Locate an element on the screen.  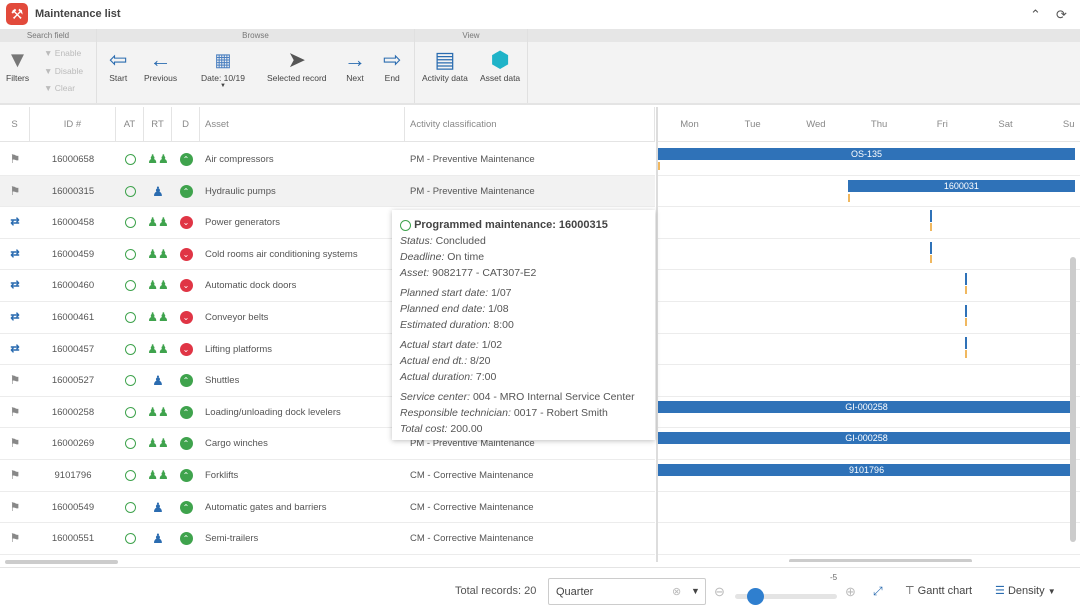
zoom-out-icon: ⊖ is located at coordinates (719, 591).